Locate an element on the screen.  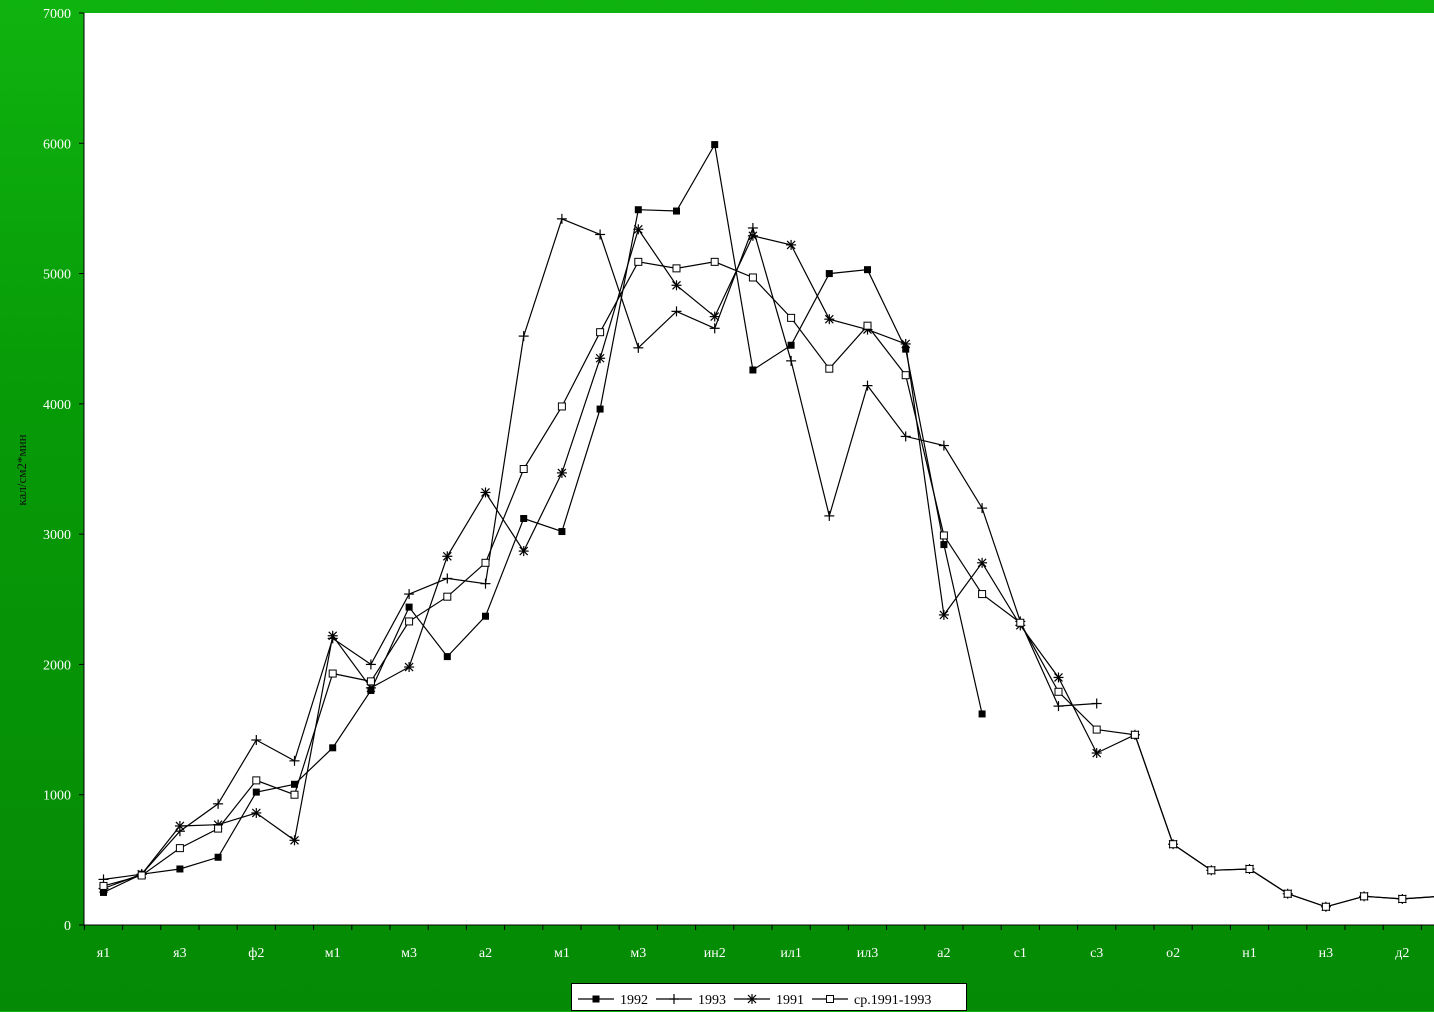
x-tick-label: ф2 is located at coordinates (256, 953).